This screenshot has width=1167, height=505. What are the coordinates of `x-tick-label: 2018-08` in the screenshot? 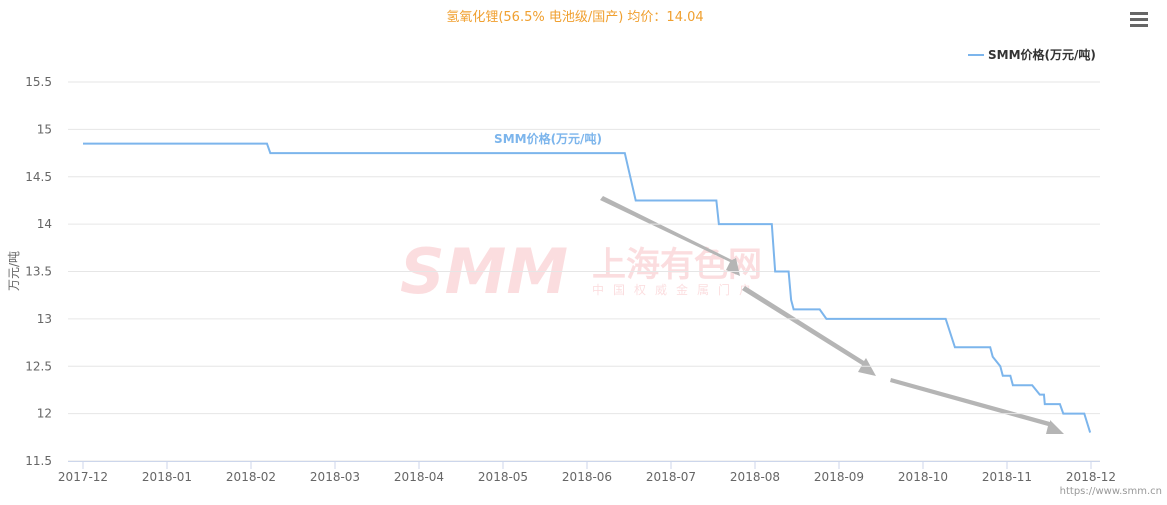 It's located at (755, 477).